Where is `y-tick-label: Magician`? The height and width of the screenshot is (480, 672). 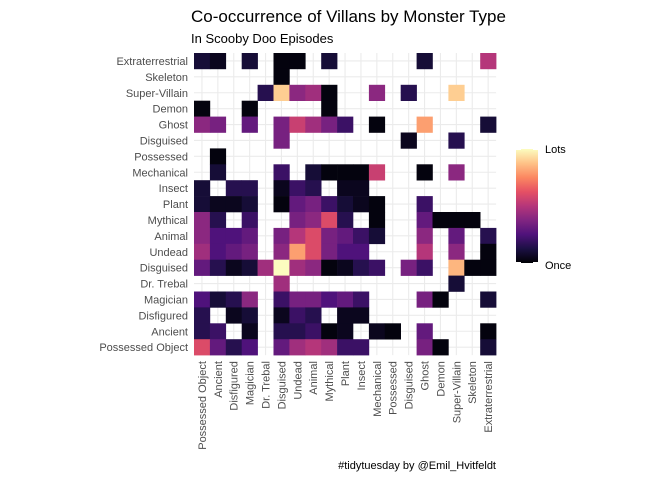
y-tick-label: Magician is located at coordinates (166, 300).